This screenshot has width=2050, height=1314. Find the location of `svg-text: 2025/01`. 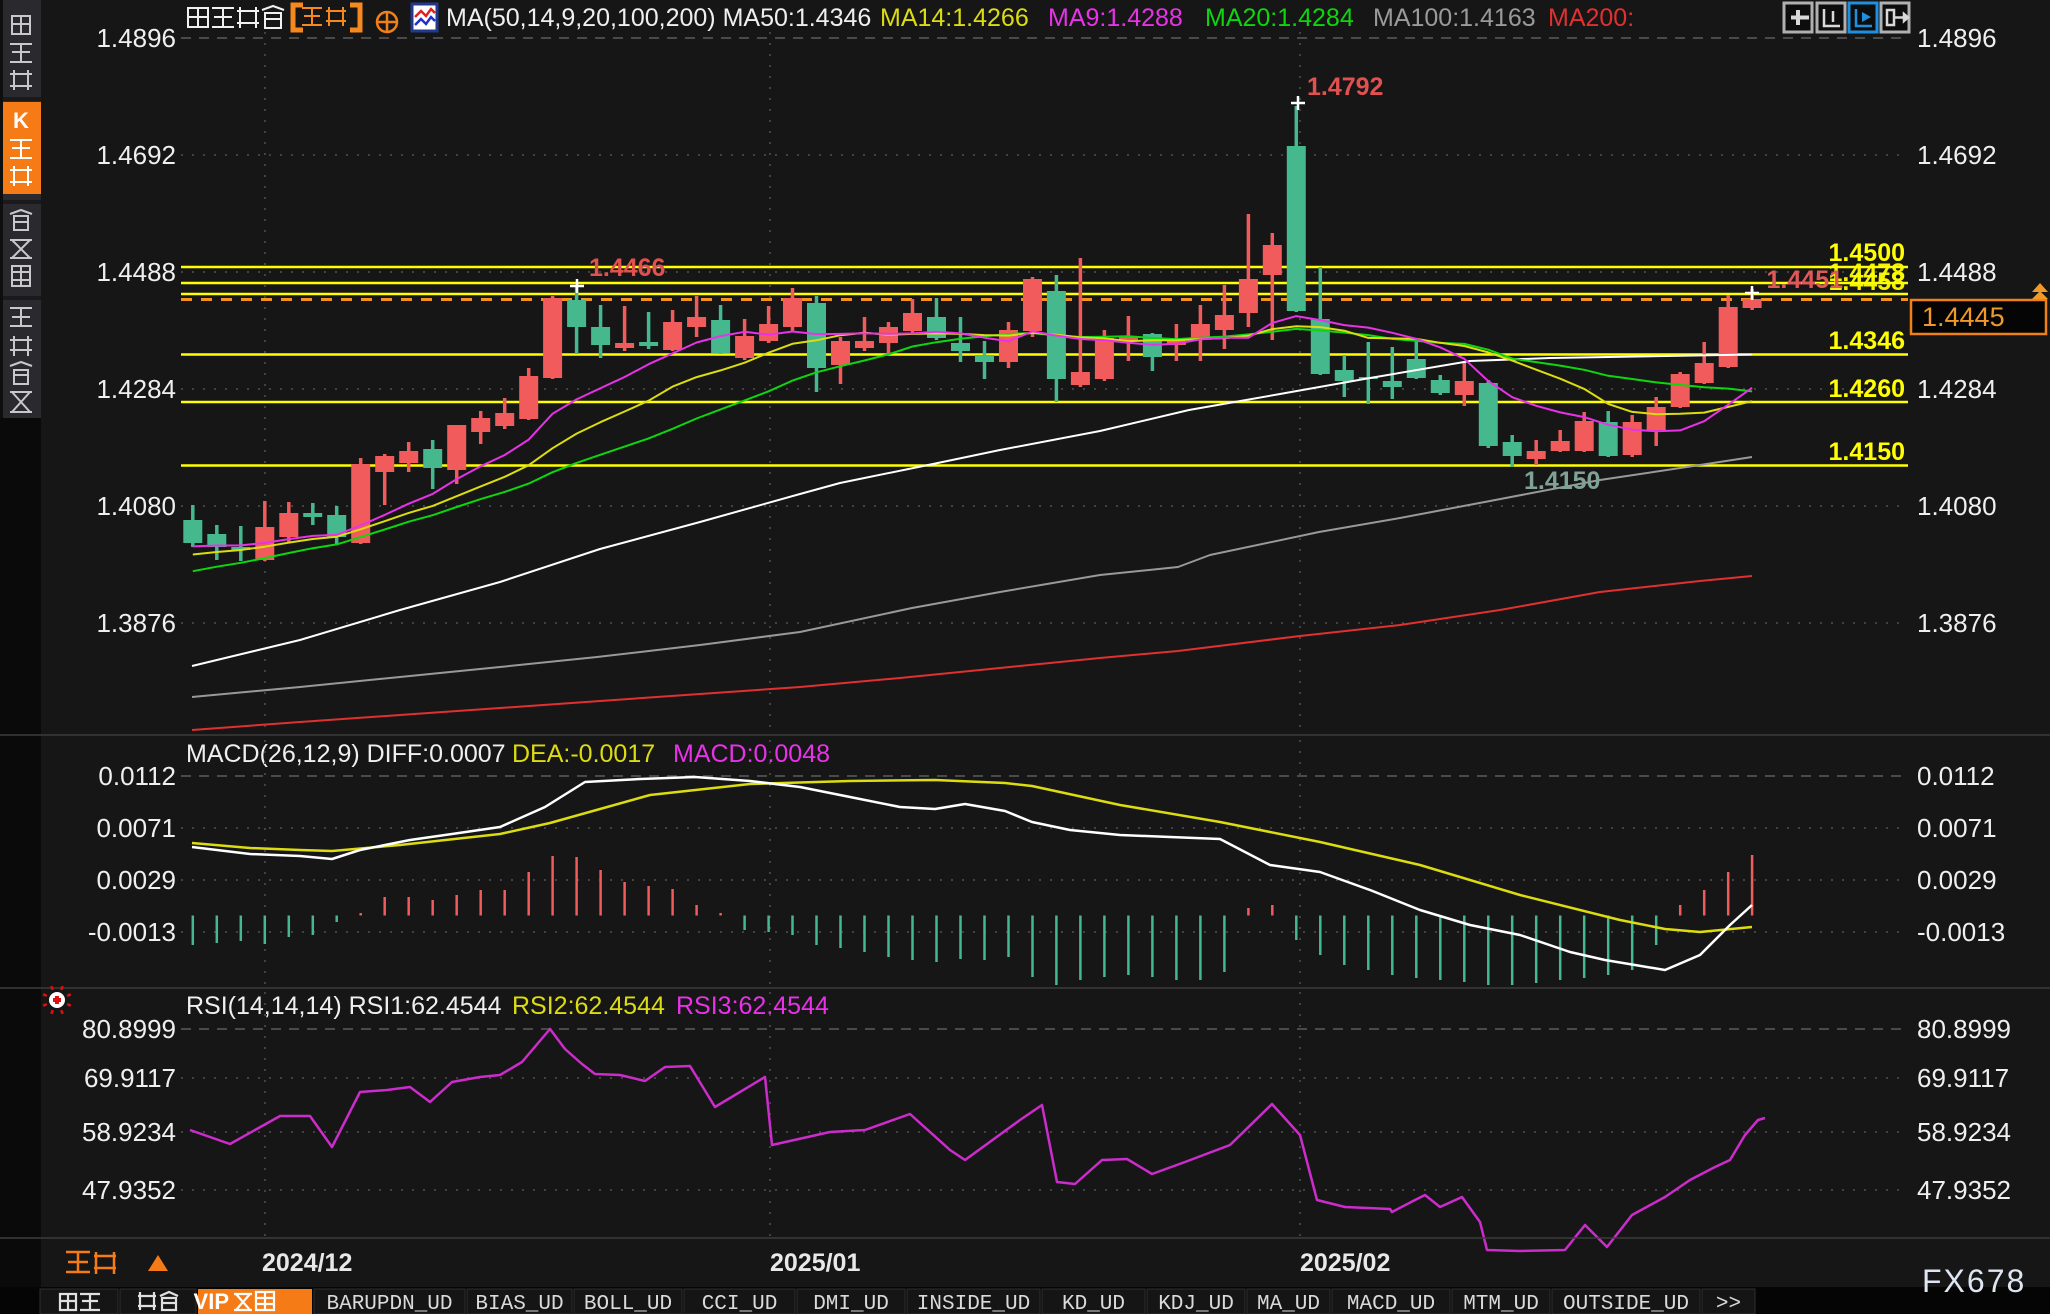

svg-text: 2025/01 is located at coordinates (815, 1263).